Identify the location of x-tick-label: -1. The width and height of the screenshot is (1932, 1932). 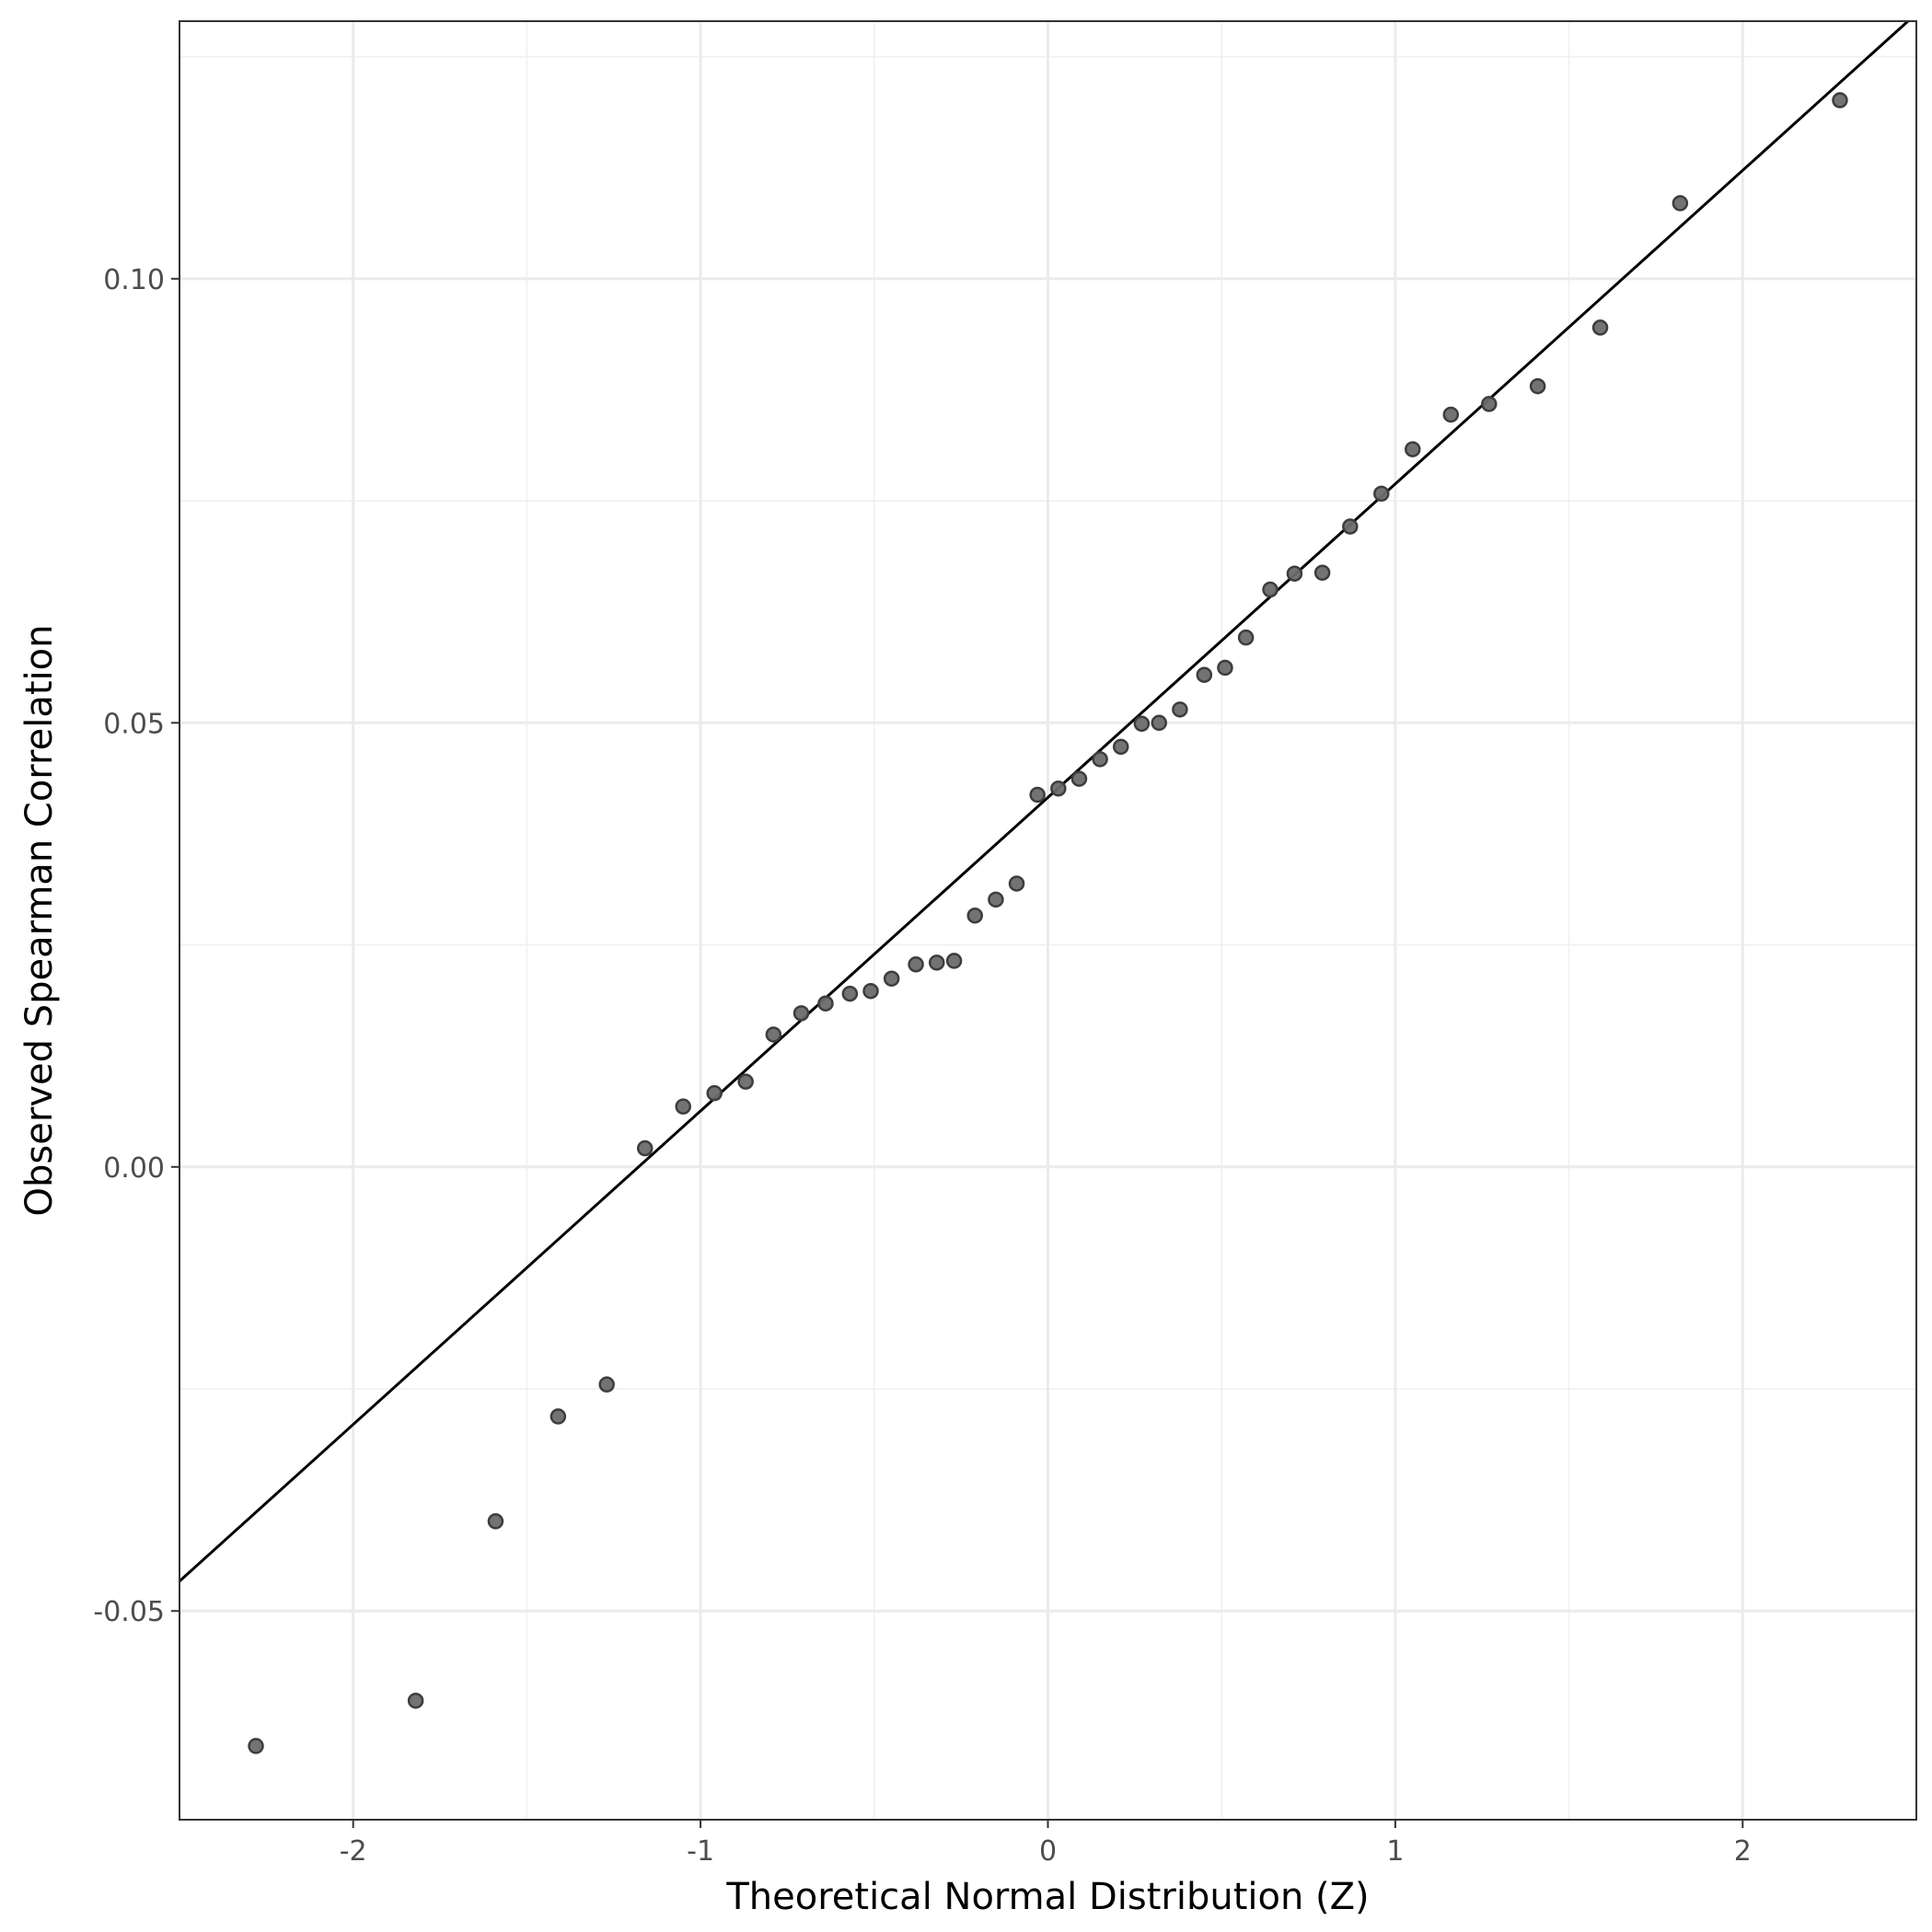
(700, 1852).